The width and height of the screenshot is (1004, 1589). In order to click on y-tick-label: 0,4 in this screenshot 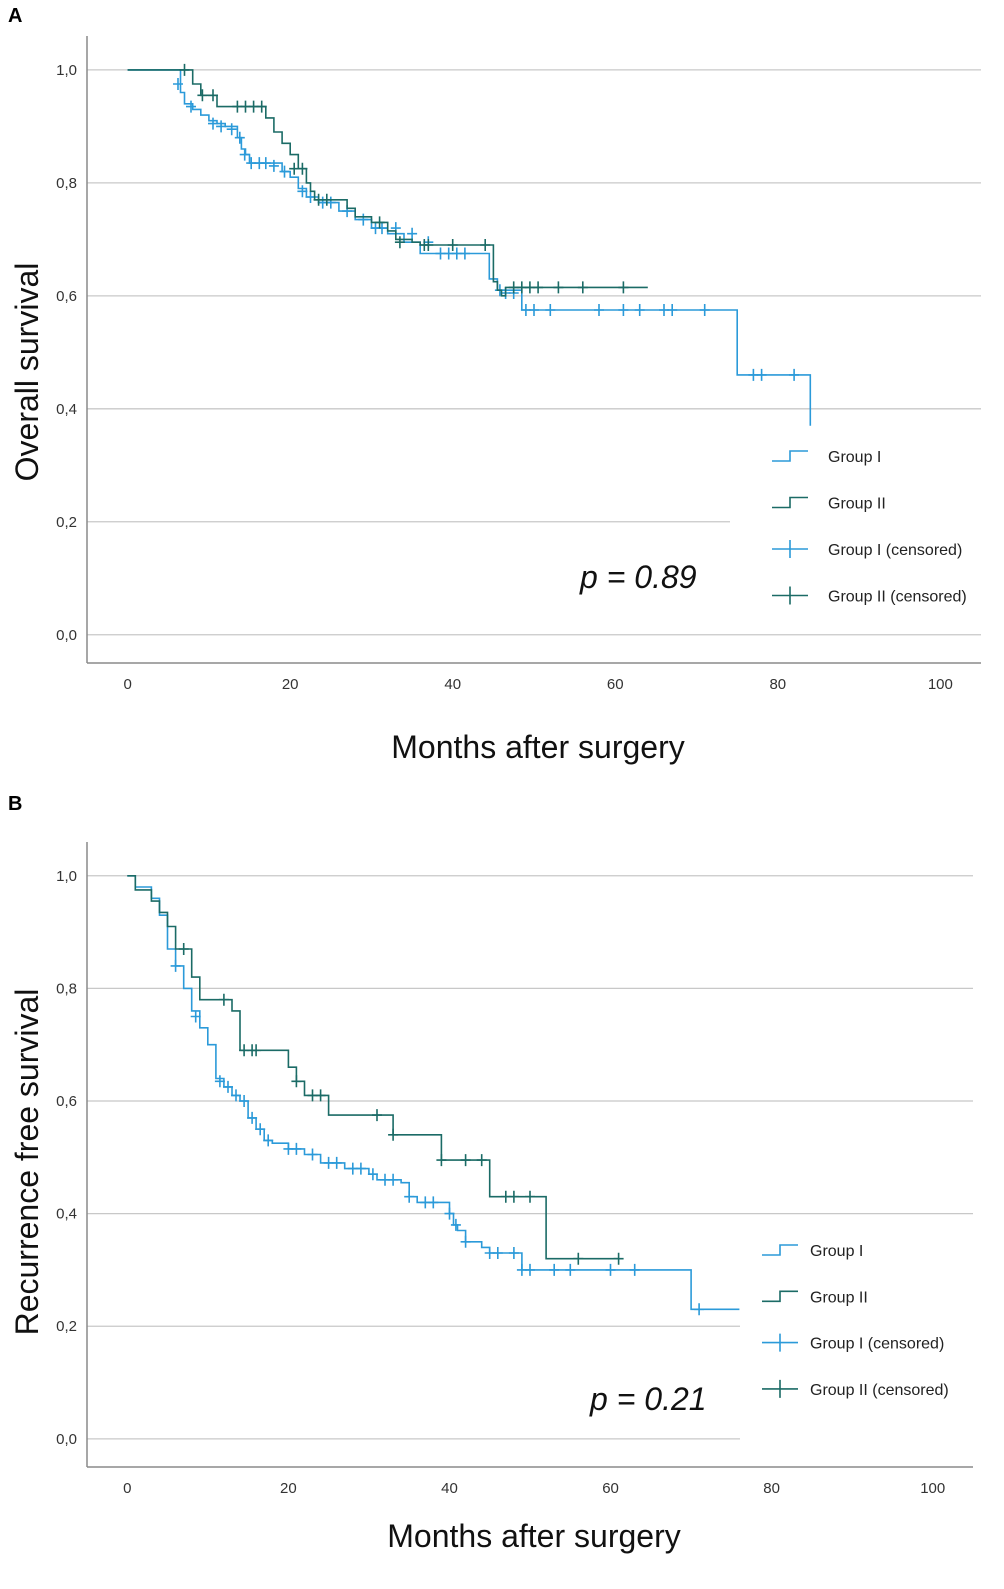, I will do `click(66, 1214)`.